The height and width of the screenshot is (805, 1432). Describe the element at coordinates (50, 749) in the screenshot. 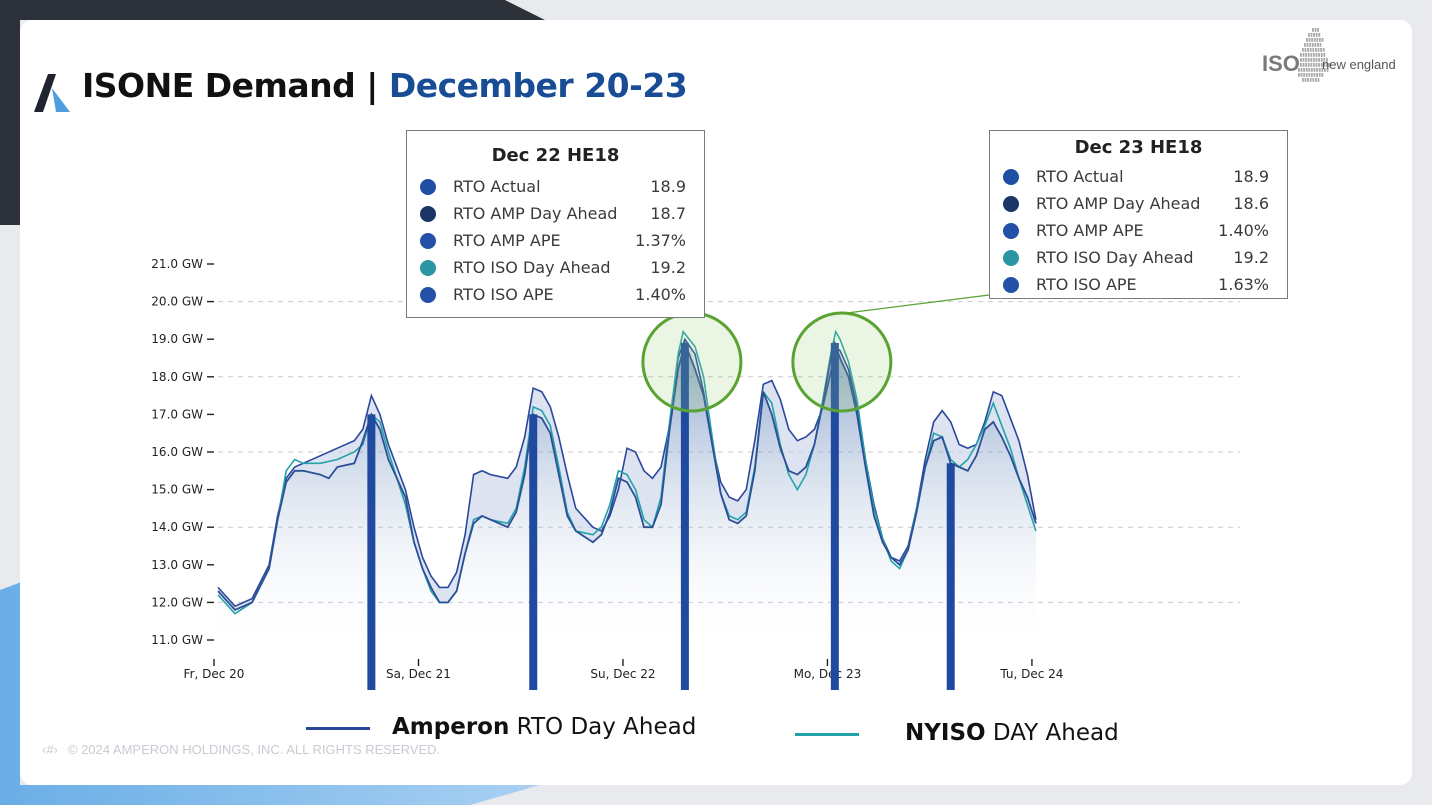

I see `copyright-icon: ‹#›` at that location.